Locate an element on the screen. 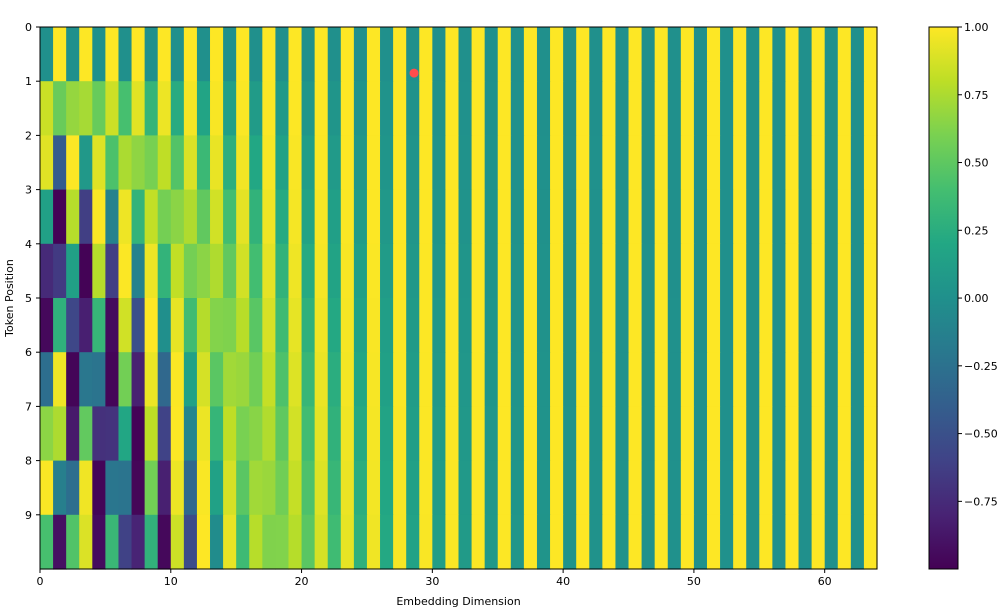  y-tick-label: 5 is located at coordinates (28, 298).